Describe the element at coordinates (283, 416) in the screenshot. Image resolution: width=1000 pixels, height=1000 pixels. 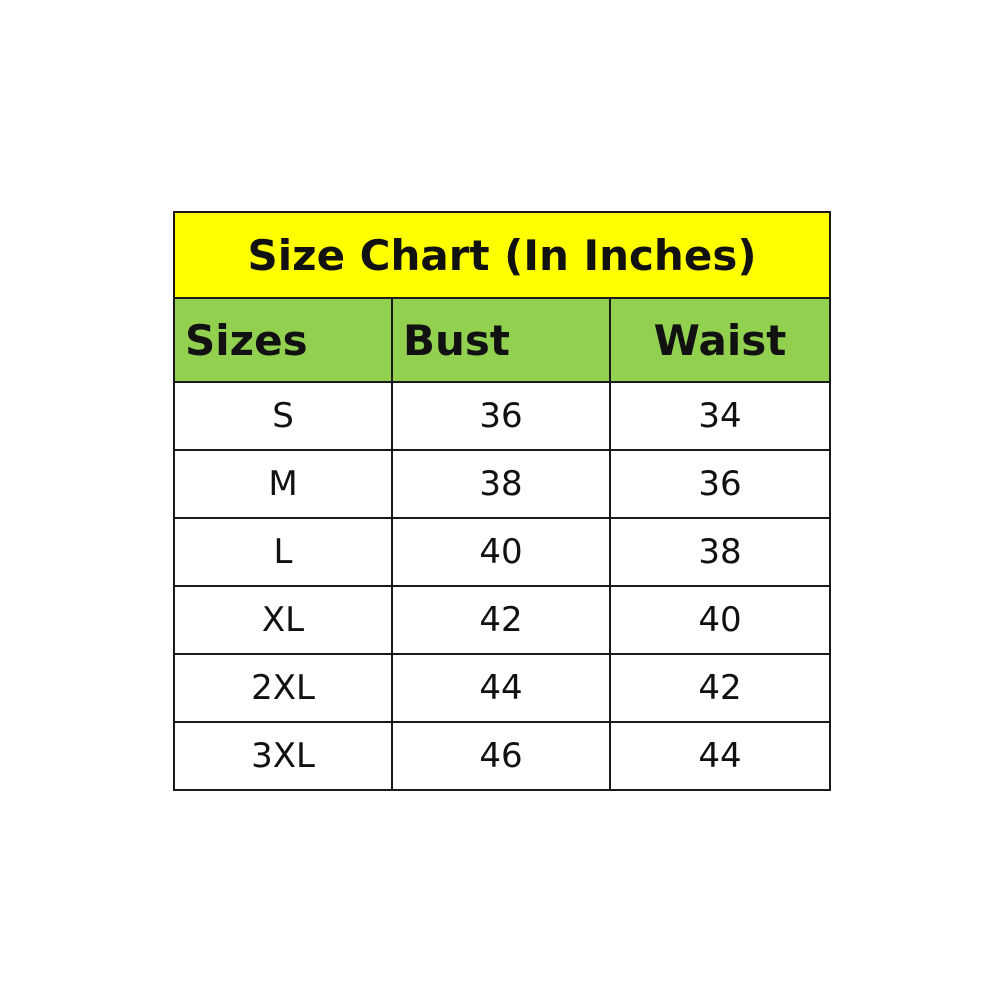
I see `size-cell: S` at that location.